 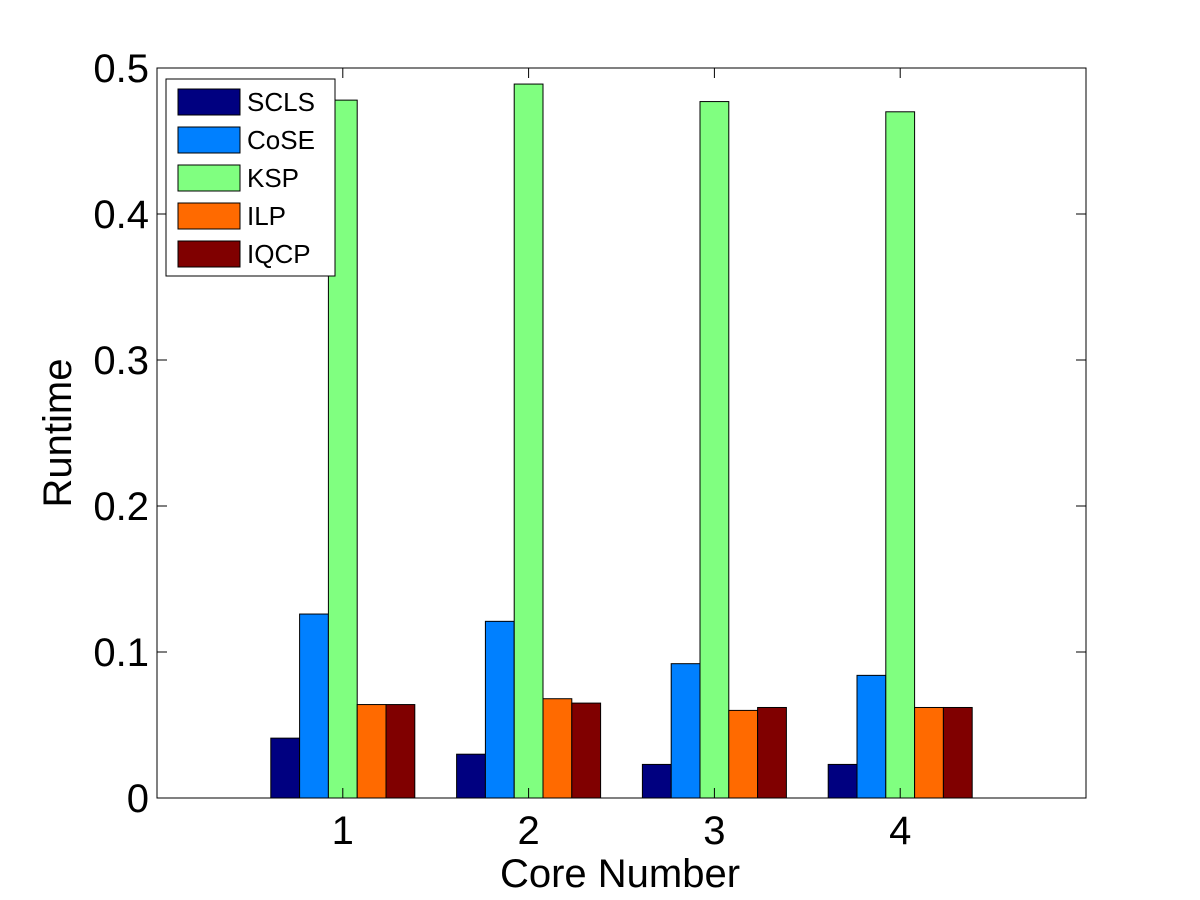 I want to click on legend-swatch-cose, so click(x=209, y=140).